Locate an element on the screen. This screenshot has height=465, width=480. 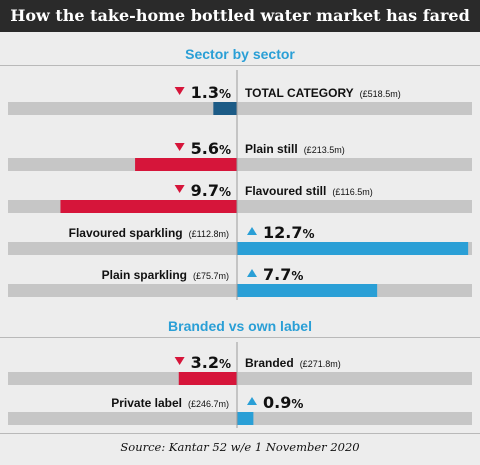
category-label: Plain sparkling is located at coordinates (144, 275).